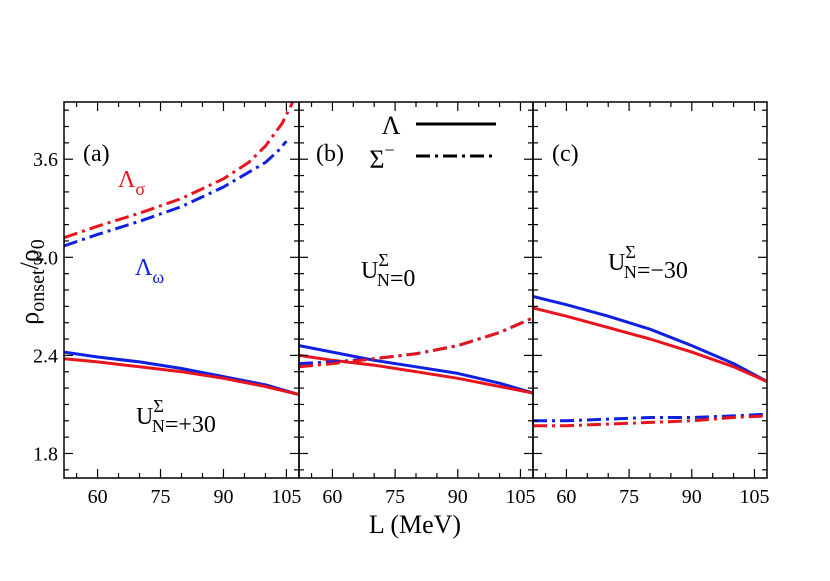  I want to click on y-axis-label: ρonset/ρ0, so click(32, 281).